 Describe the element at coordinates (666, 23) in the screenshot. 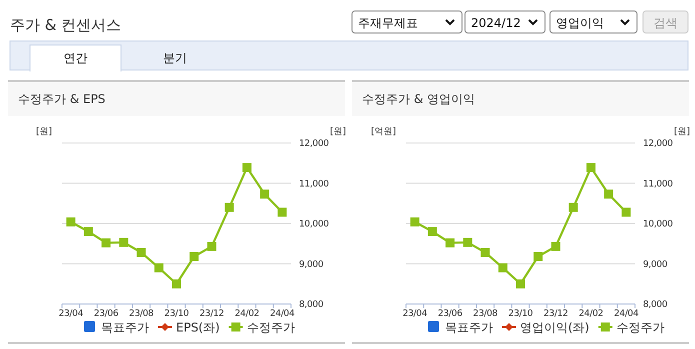

I see `text: 검색` at that location.